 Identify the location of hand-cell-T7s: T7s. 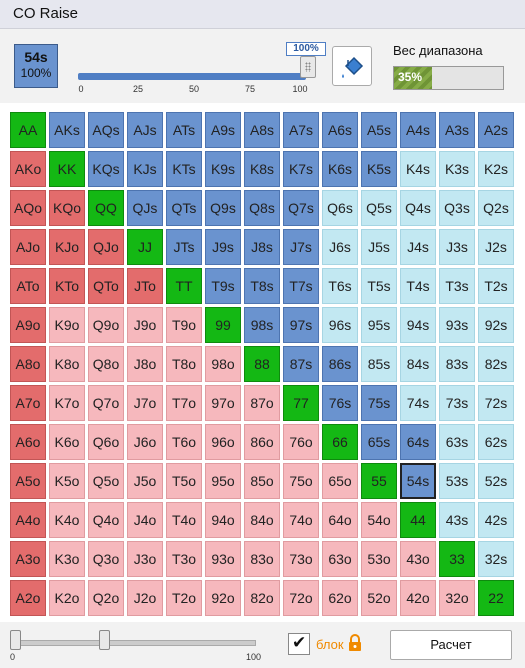
(301, 286).